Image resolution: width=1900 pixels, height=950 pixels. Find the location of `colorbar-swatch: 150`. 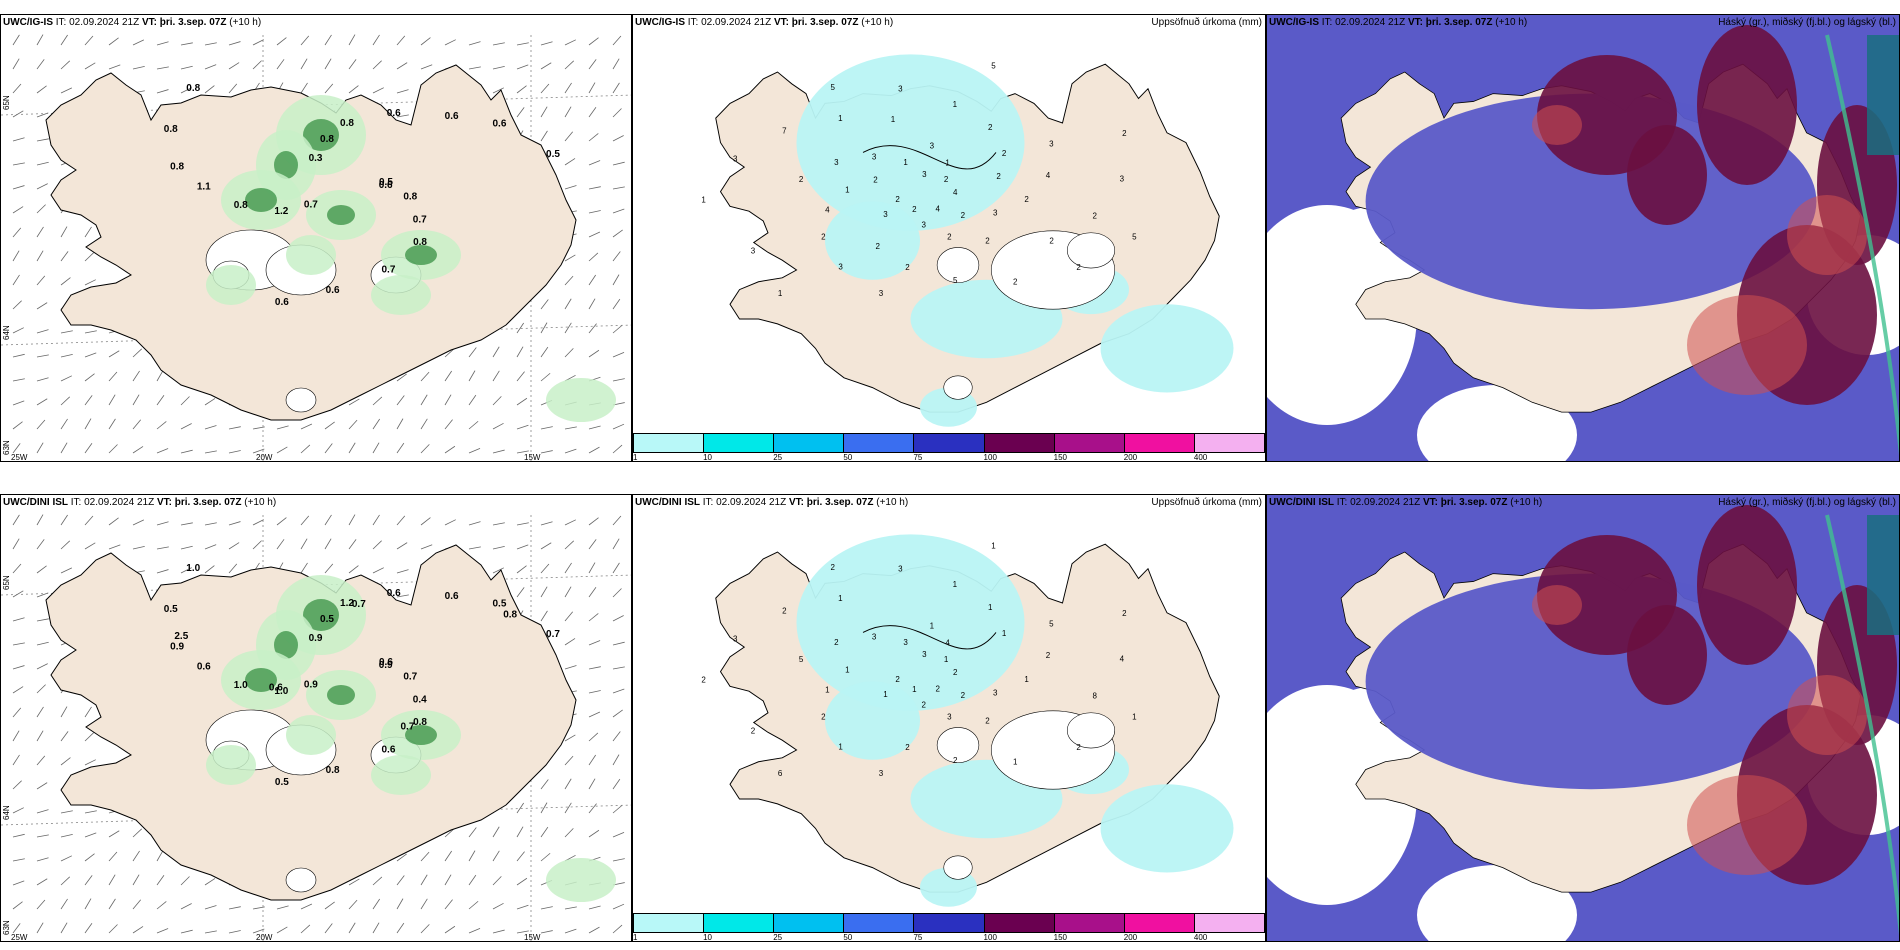

colorbar-swatch: 150 is located at coordinates (1089, 927).